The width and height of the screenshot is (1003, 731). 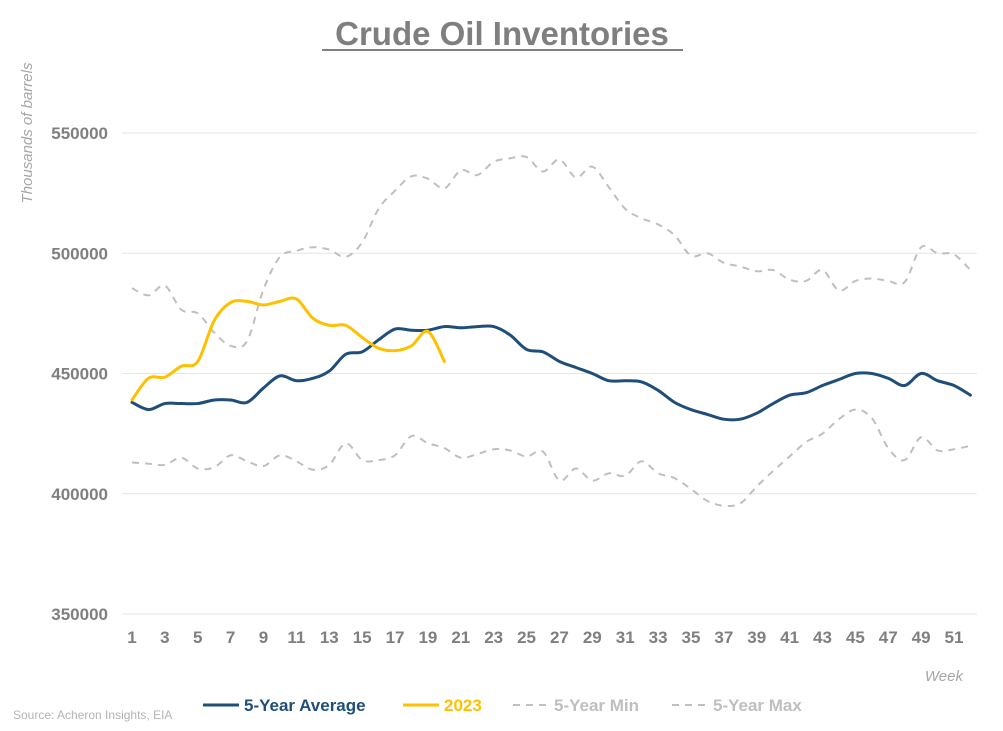 What do you see at coordinates (362, 637) in the screenshot?
I see `x-tick-label: 15` at bounding box center [362, 637].